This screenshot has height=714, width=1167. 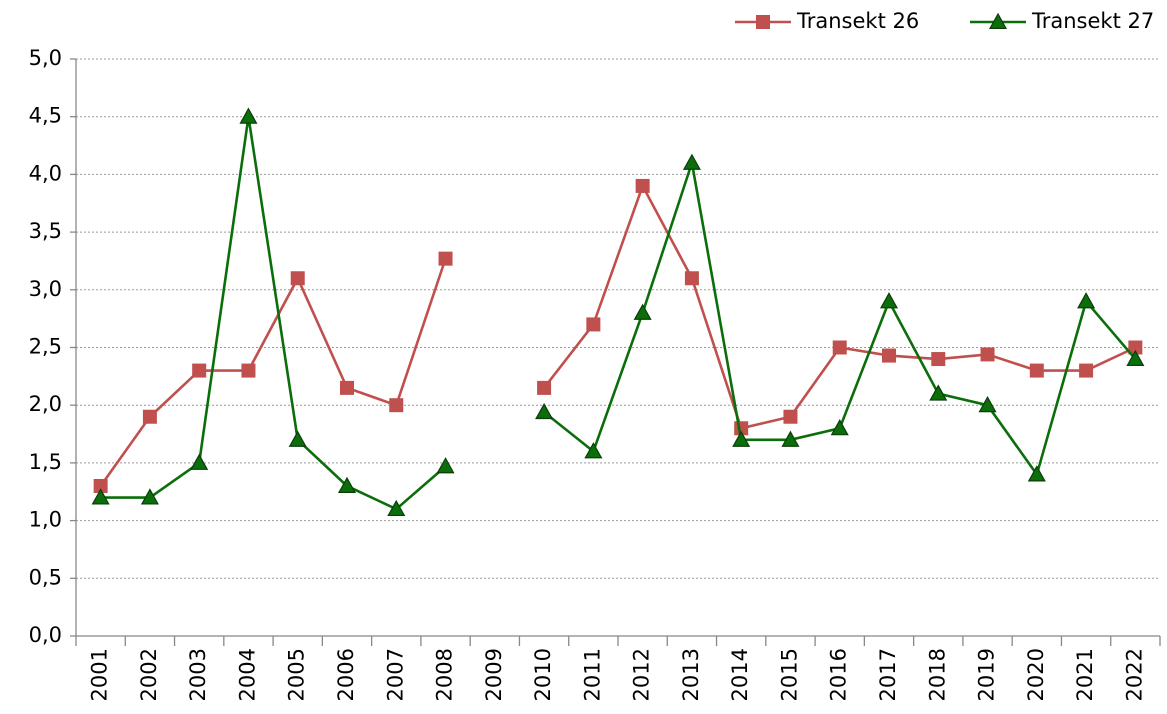 I want to click on x-tick-label: 2012, so click(x=642, y=674).